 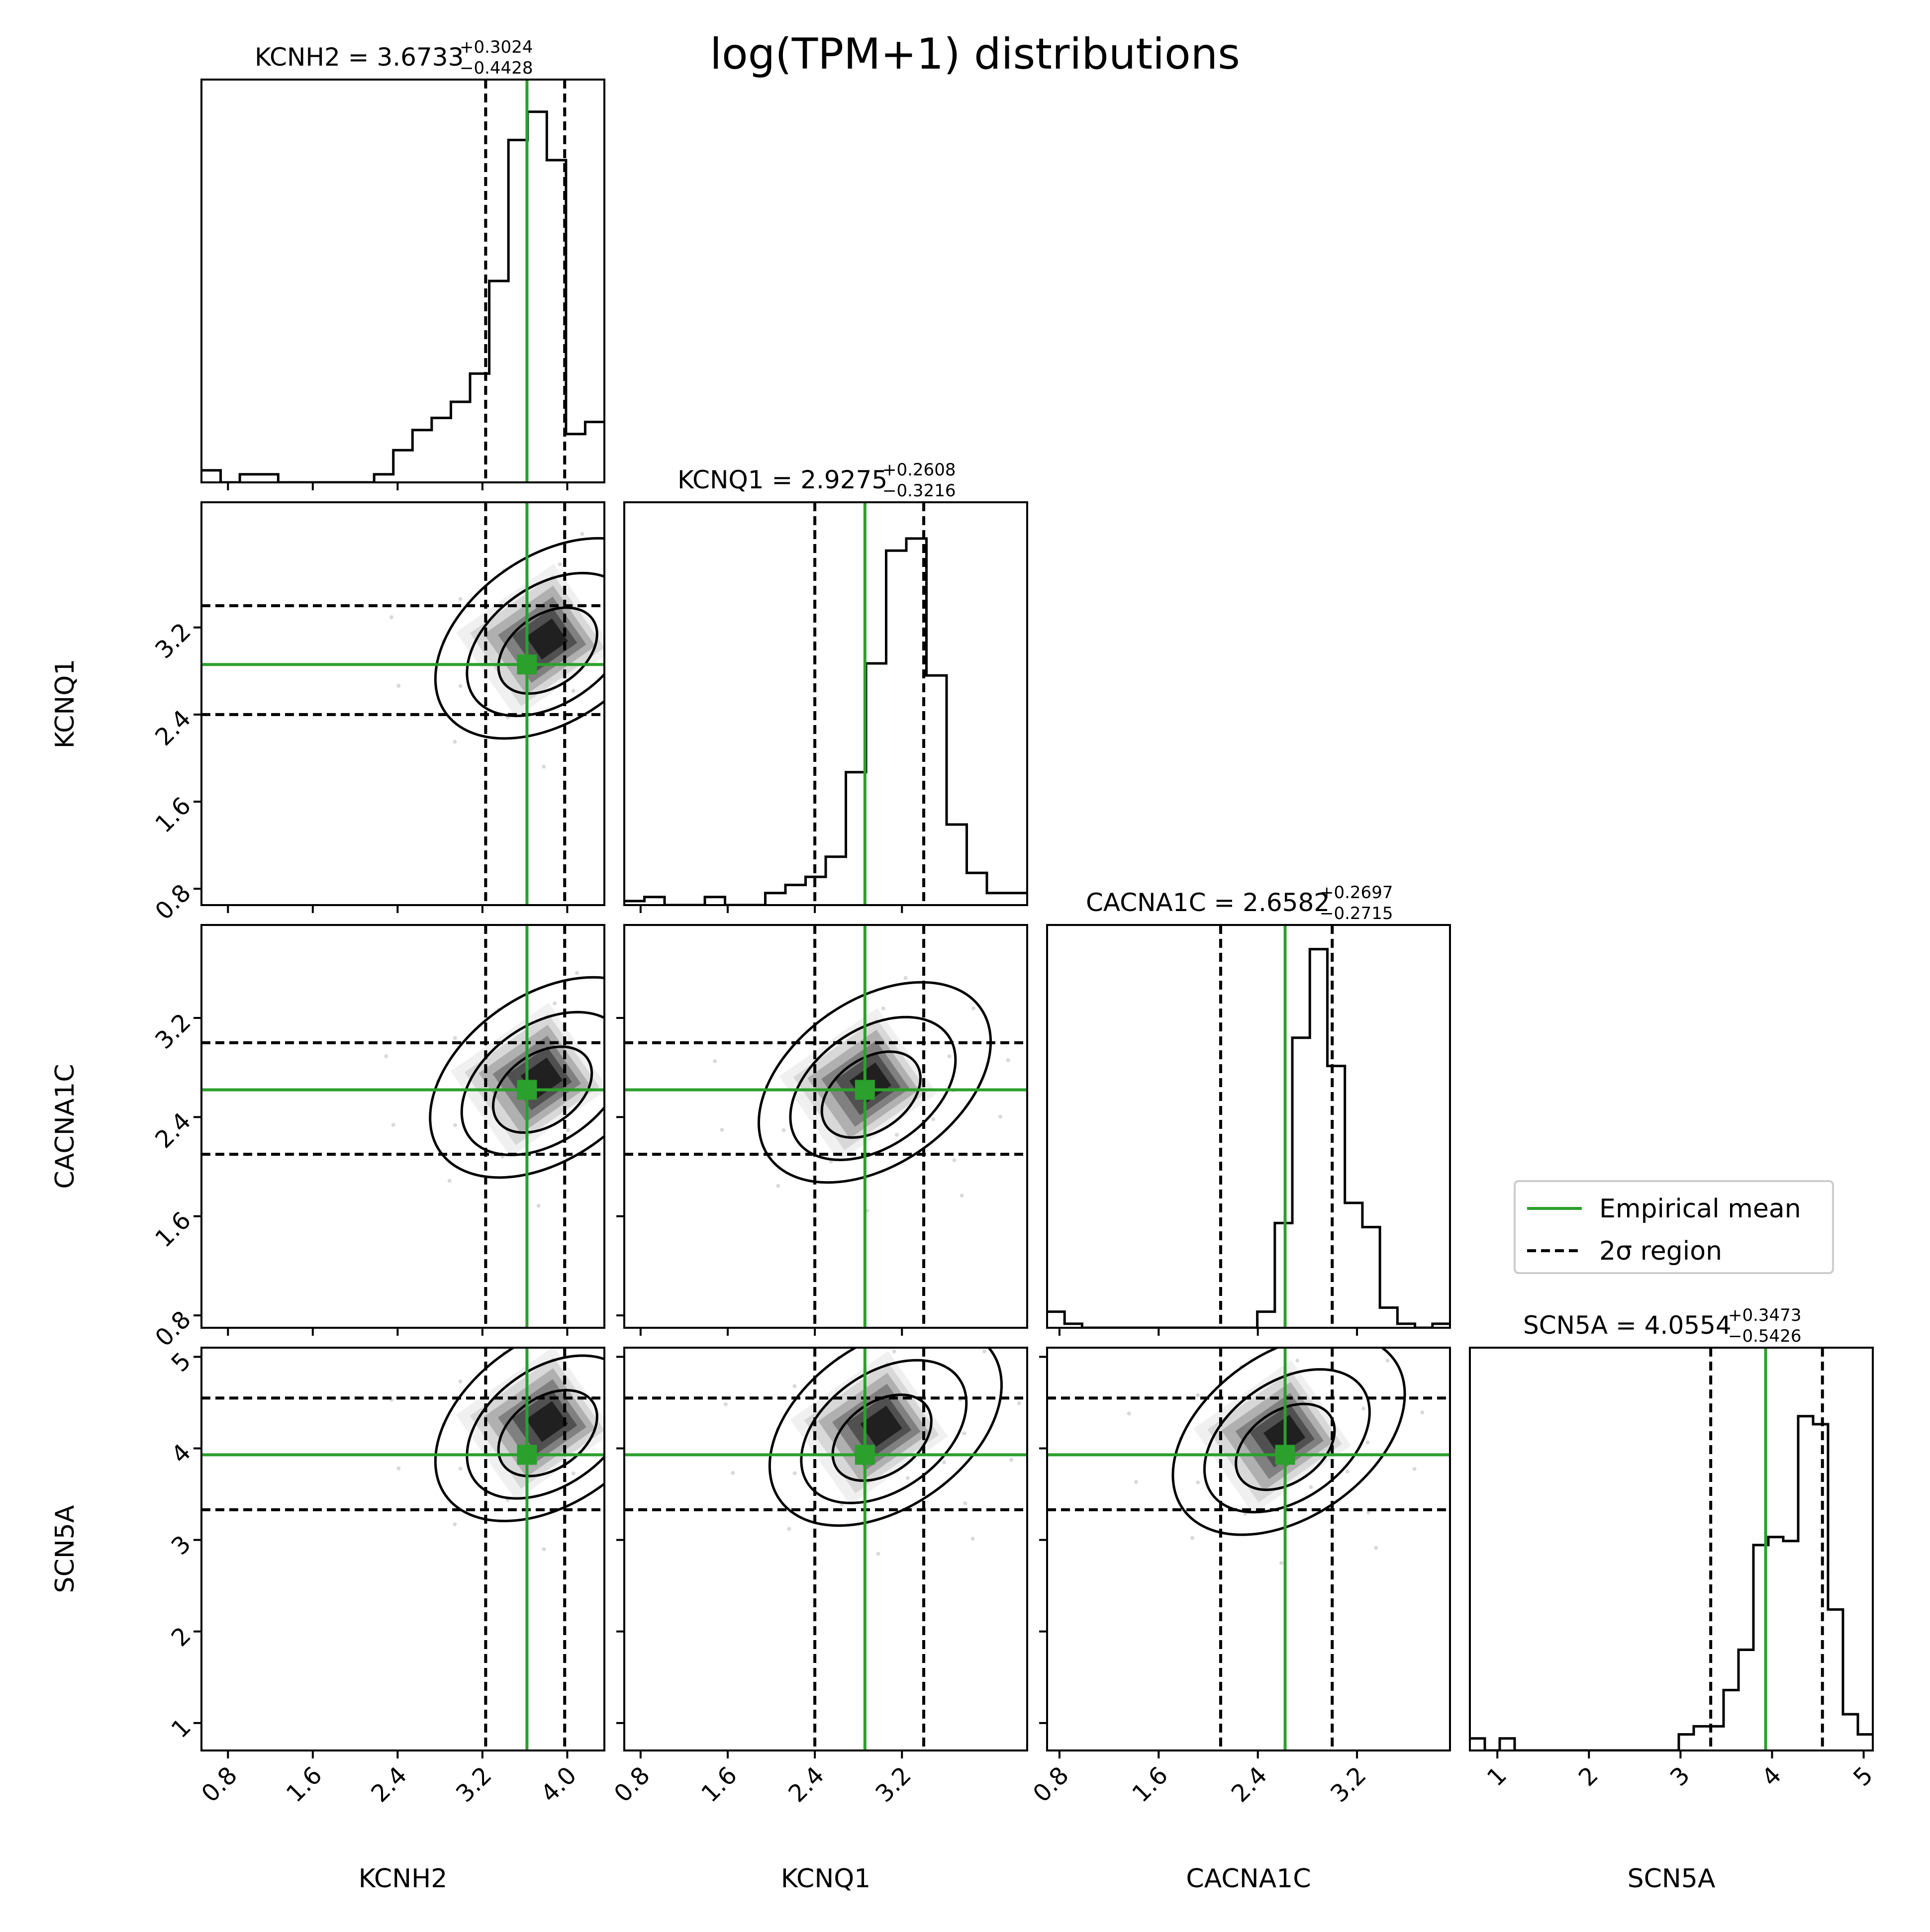 I want to click on y-tick-label: 4, so click(x=181, y=1454).